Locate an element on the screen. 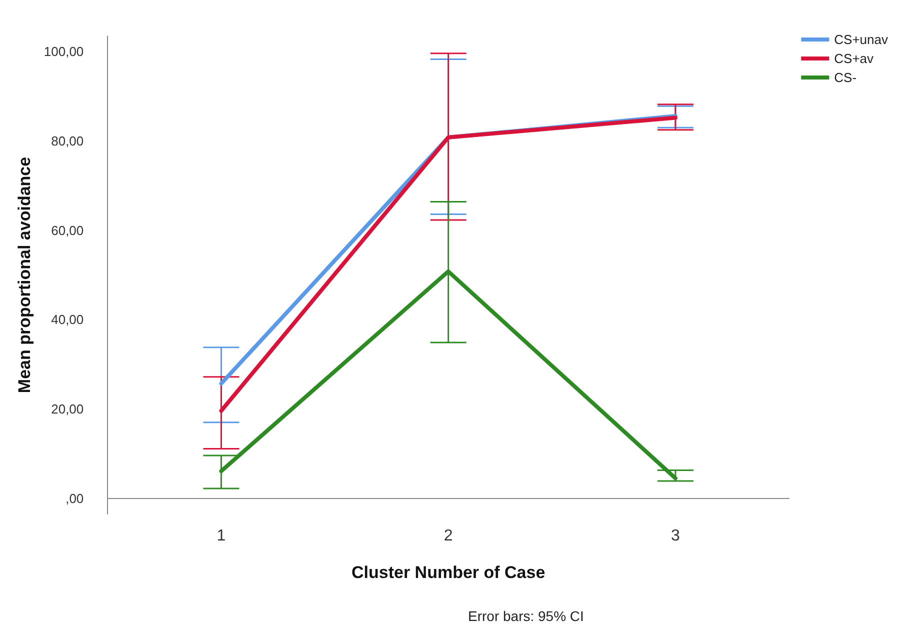  x-tick-label: 1 is located at coordinates (221, 536).